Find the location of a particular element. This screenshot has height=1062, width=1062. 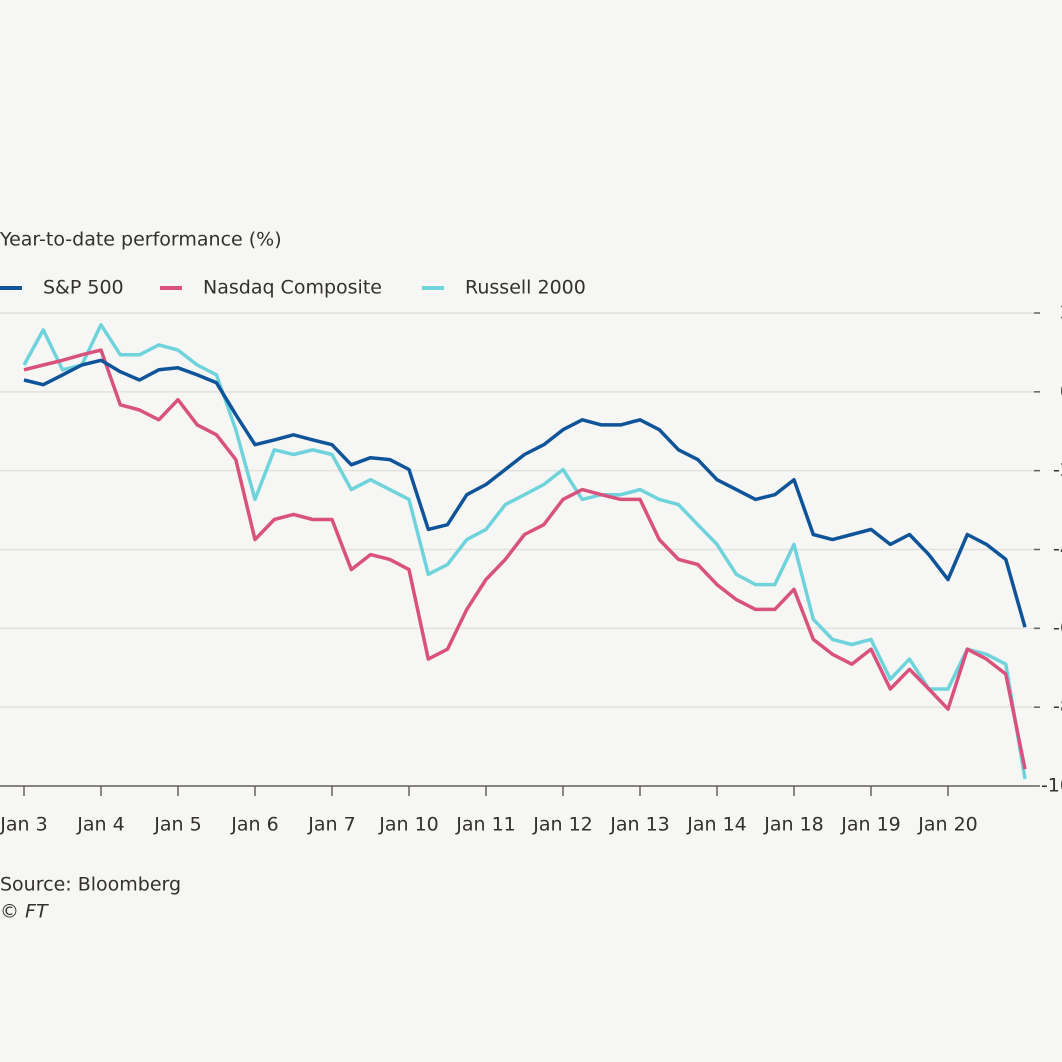

x-tick-label: Jan 11 is located at coordinates (485, 825).